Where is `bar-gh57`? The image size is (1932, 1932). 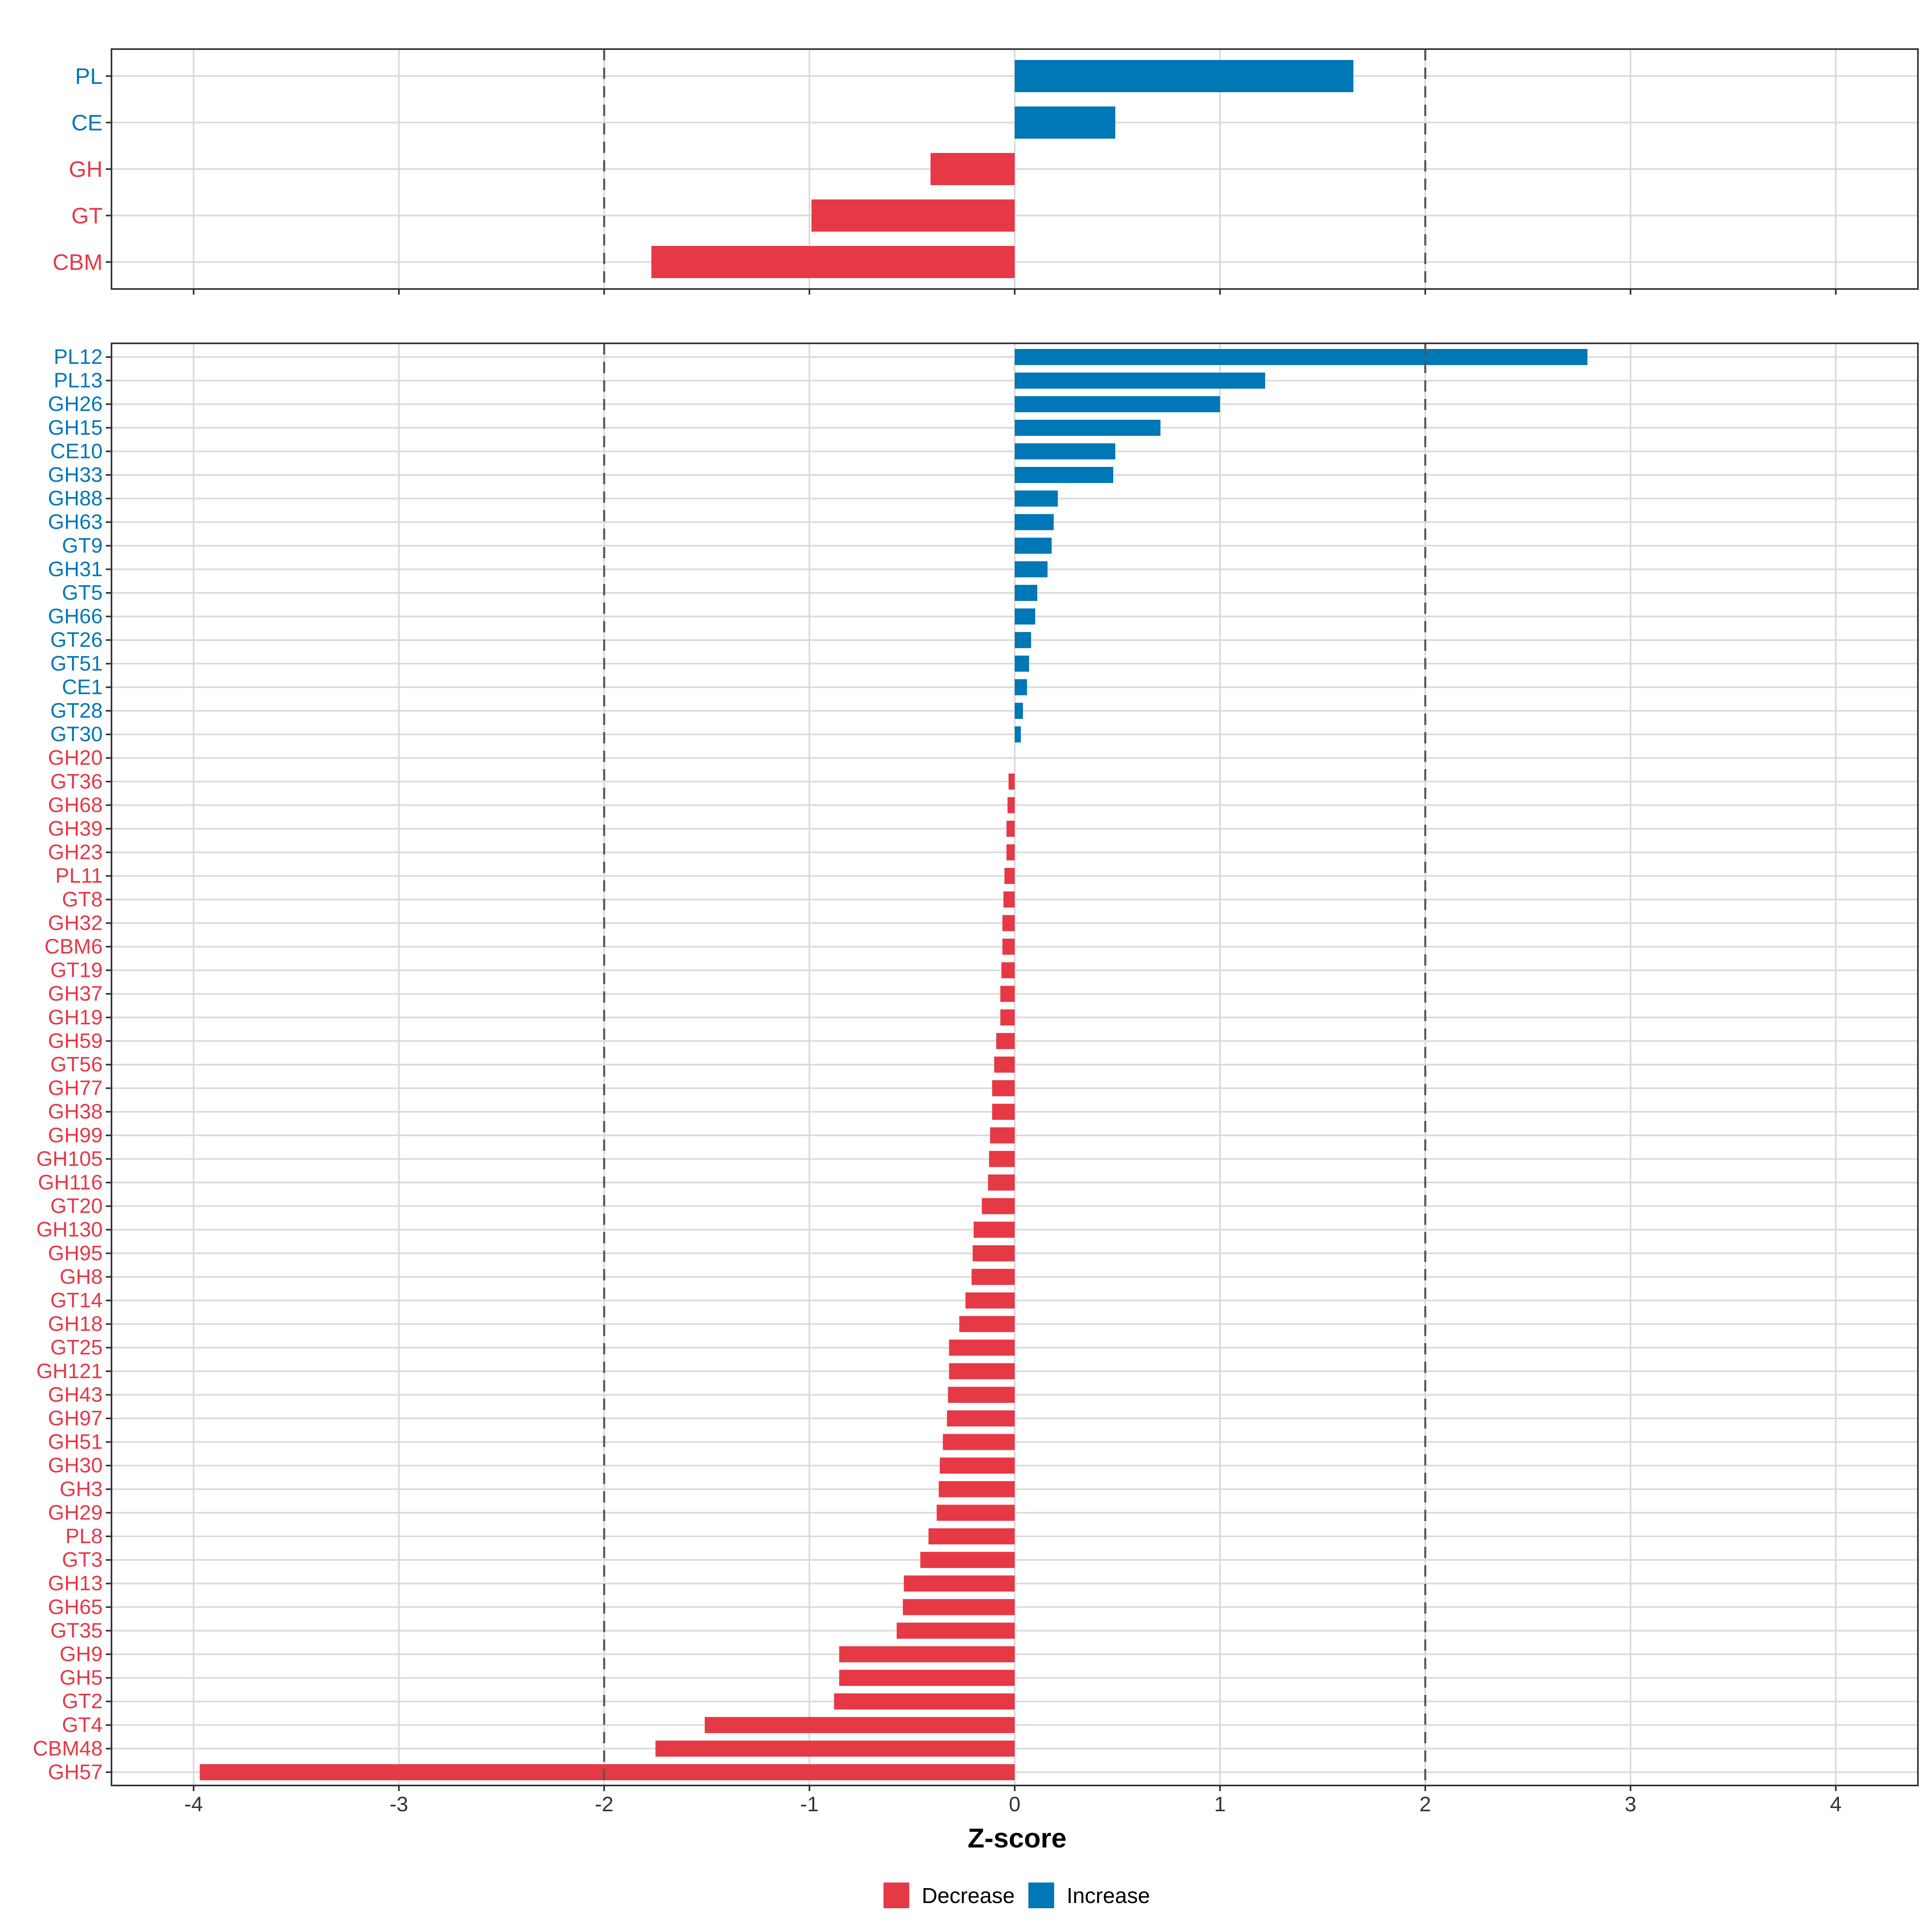 bar-gh57 is located at coordinates (607, 1772).